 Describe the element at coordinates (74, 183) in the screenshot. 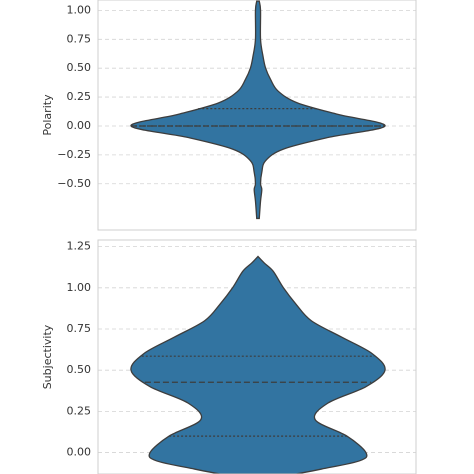

I see `y-tick-label: −0.50` at that location.